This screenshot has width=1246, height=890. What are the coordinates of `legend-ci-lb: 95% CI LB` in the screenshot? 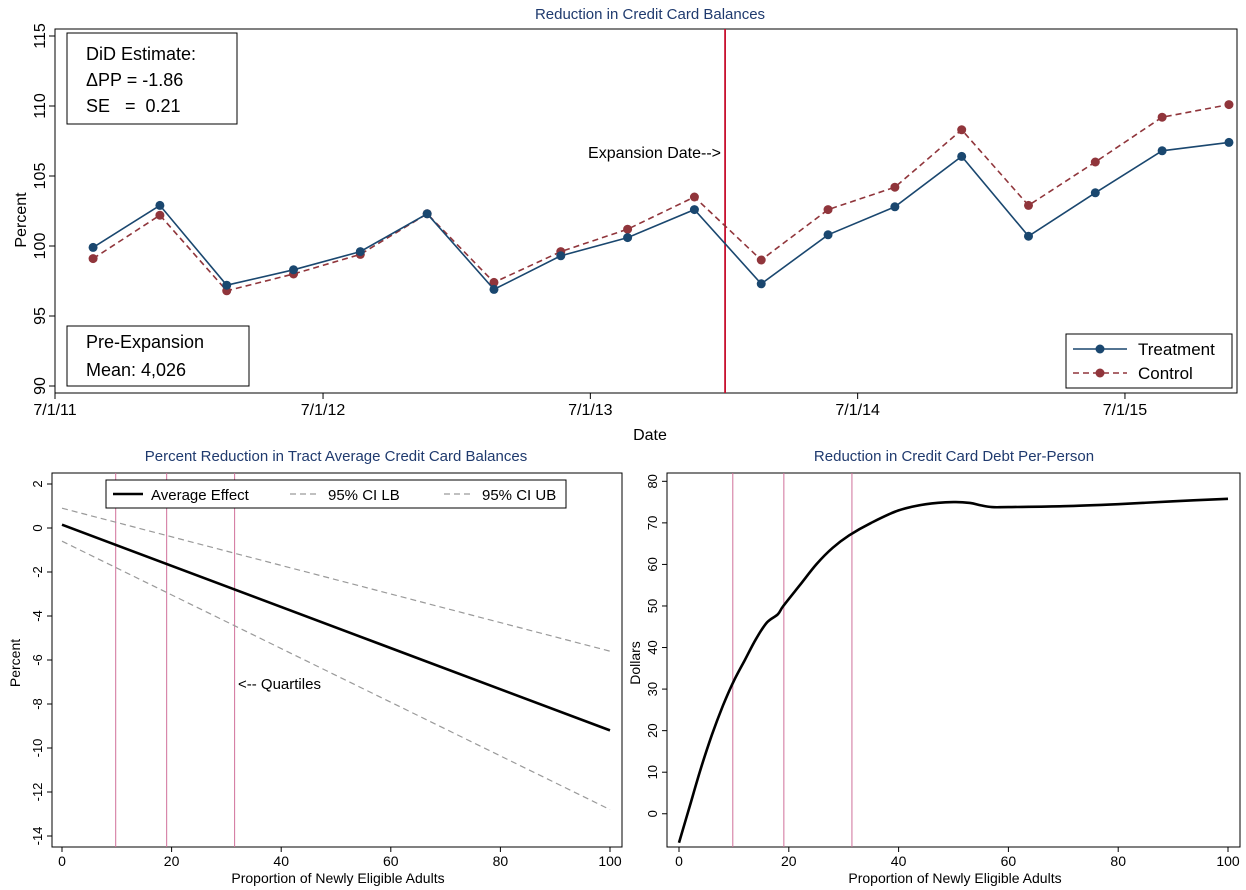 It's located at (364, 495).